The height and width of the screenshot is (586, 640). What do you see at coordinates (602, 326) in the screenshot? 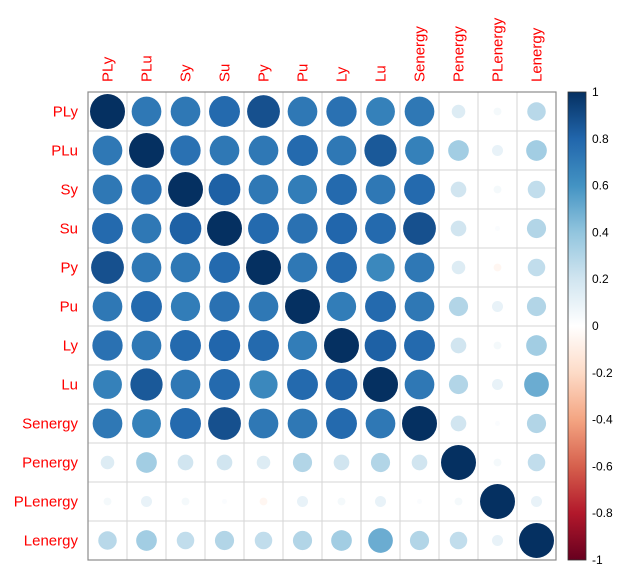
I see `colorbar-tick-labels: 1 0.8 0.6 0.4 0.2 0 -0.2 -0.4 -0.6 -0.8 -1` at bounding box center [602, 326].